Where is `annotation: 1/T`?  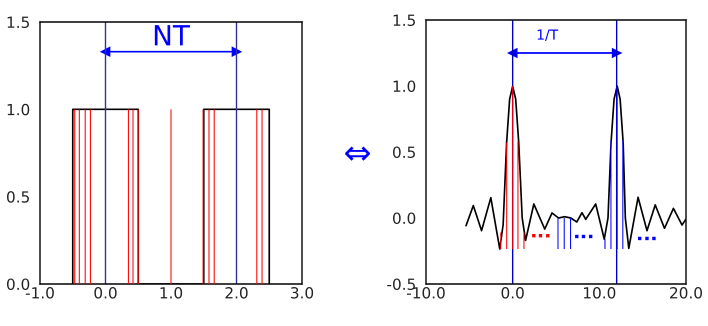 annotation: 1/T is located at coordinates (548, 35).